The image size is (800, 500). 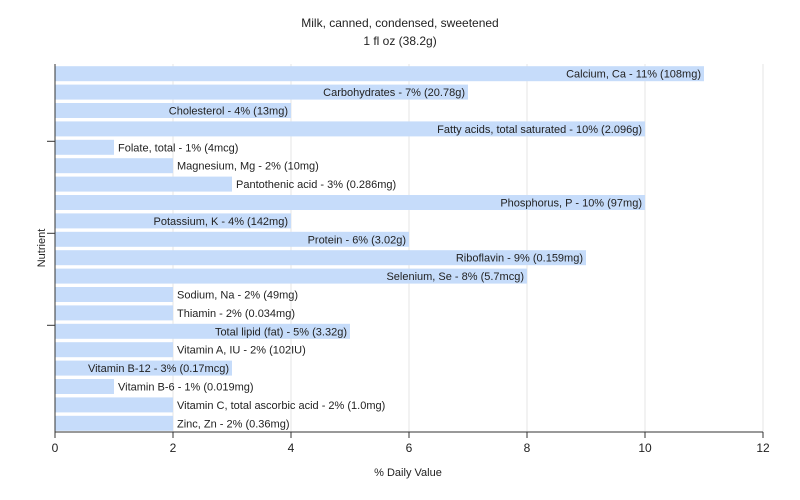 I want to click on bar-label: Sodium, Na - 2% (49mg), so click(x=237, y=296).